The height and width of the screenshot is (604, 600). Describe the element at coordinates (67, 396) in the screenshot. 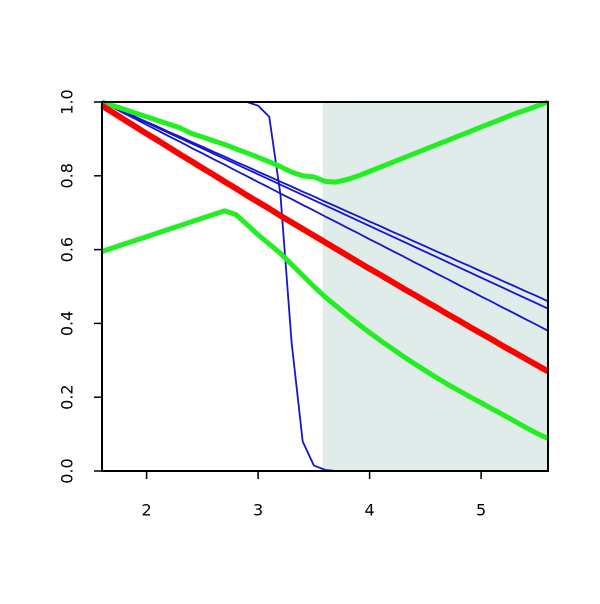

I see `y-tick-label: 0.2` at that location.